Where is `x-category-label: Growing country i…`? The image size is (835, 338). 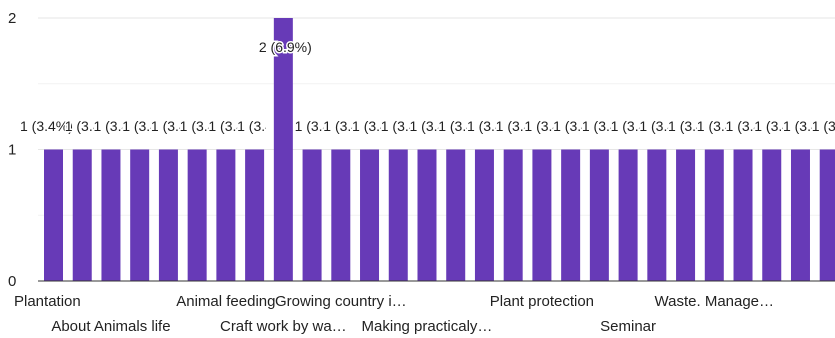 x-category-label: Growing country i… is located at coordinates (341, 301).